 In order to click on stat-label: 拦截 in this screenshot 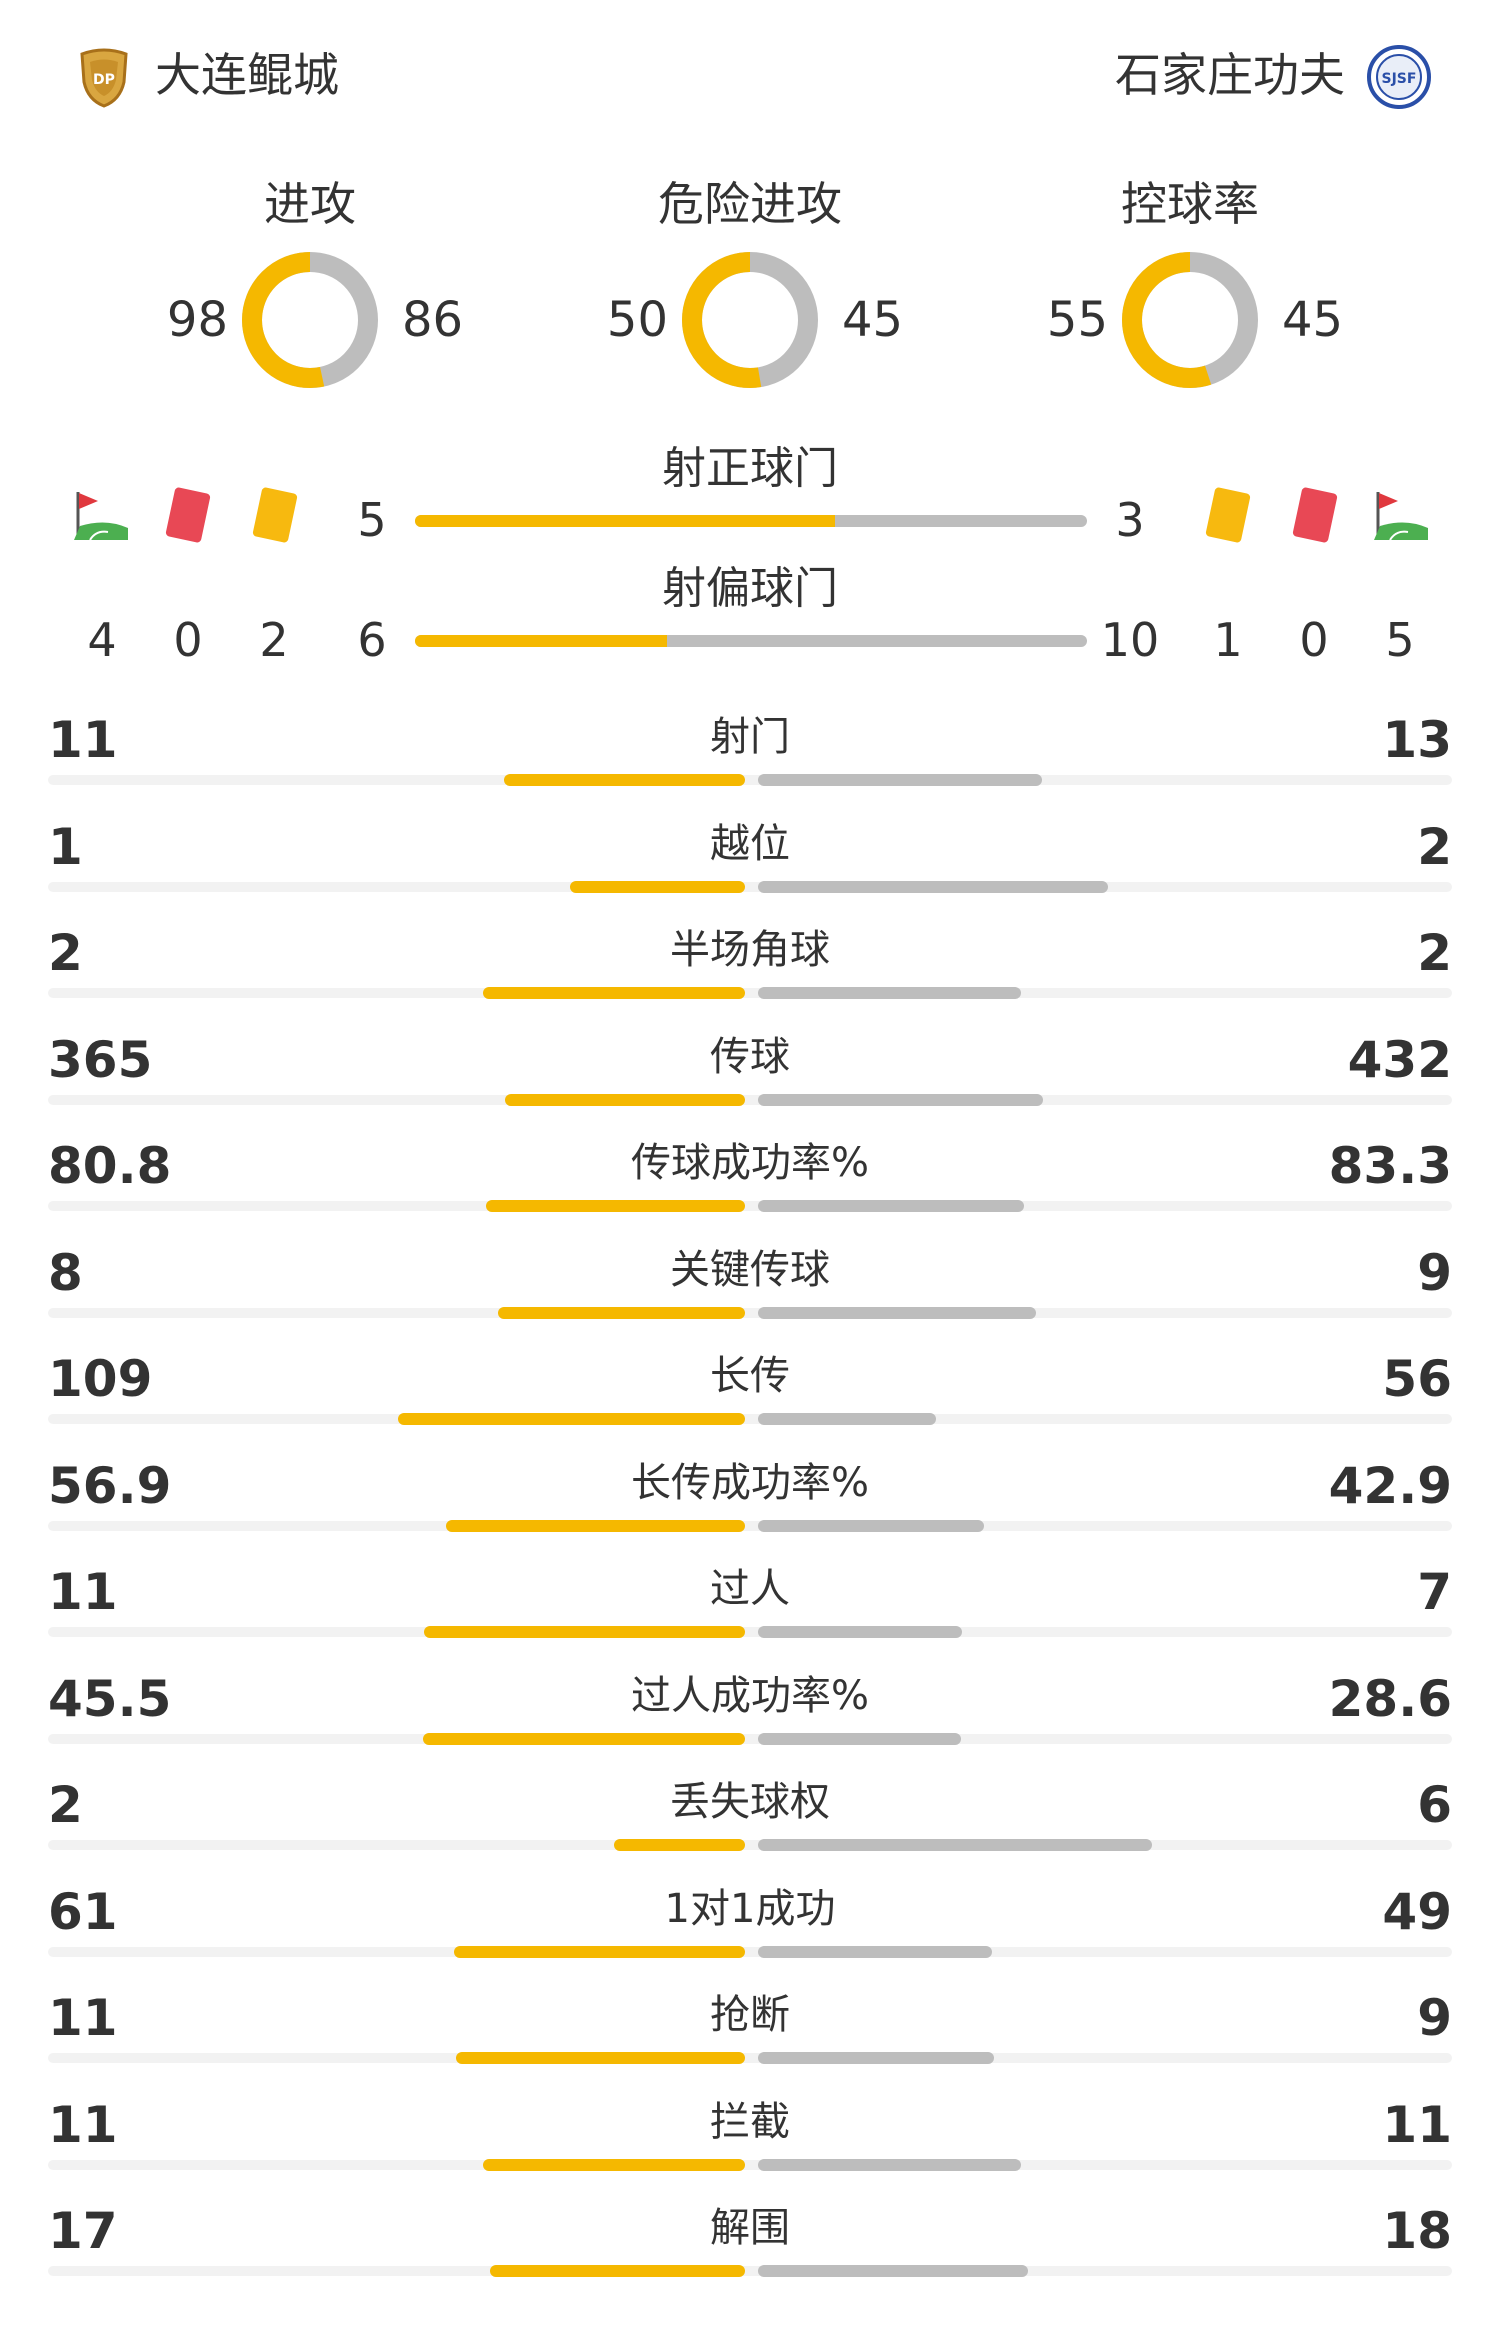, I will do `click(750, 2121)`.